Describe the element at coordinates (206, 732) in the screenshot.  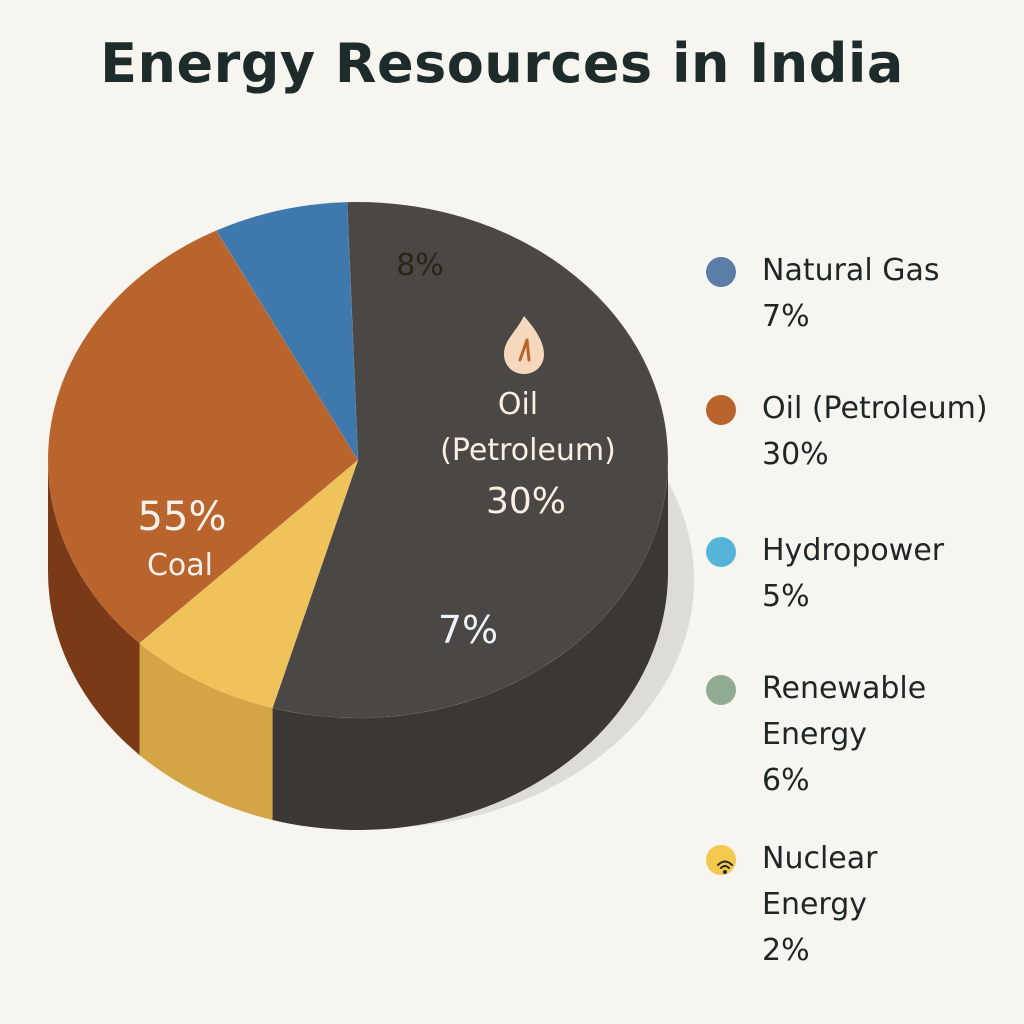
I see `pie-side-nuclear-energy` at that location.